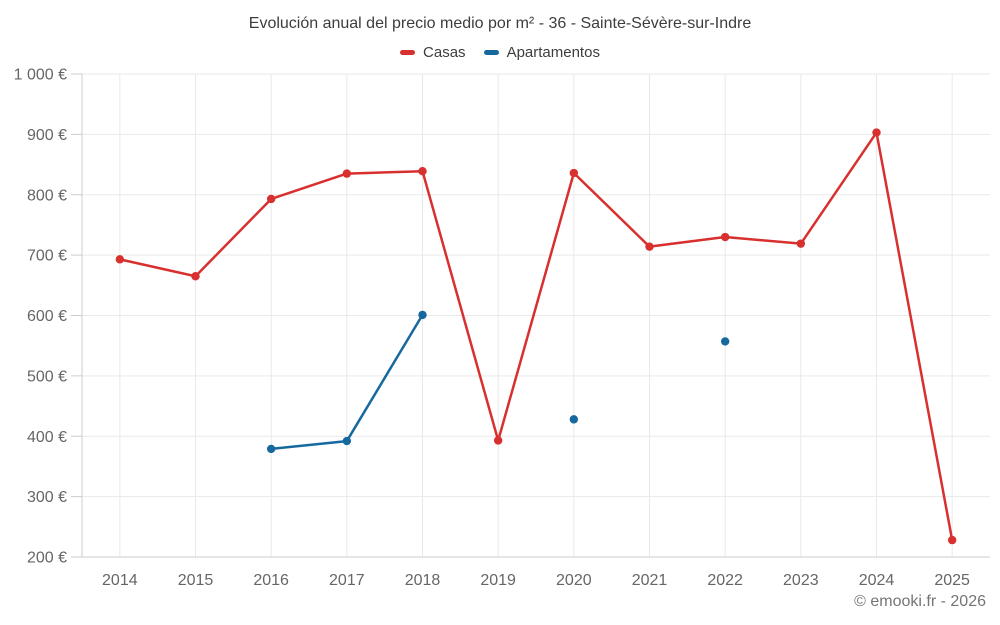  Describe the element at coordinates (952, 580) in the screenshot. I see `x-tick-label: 2025` at that location.